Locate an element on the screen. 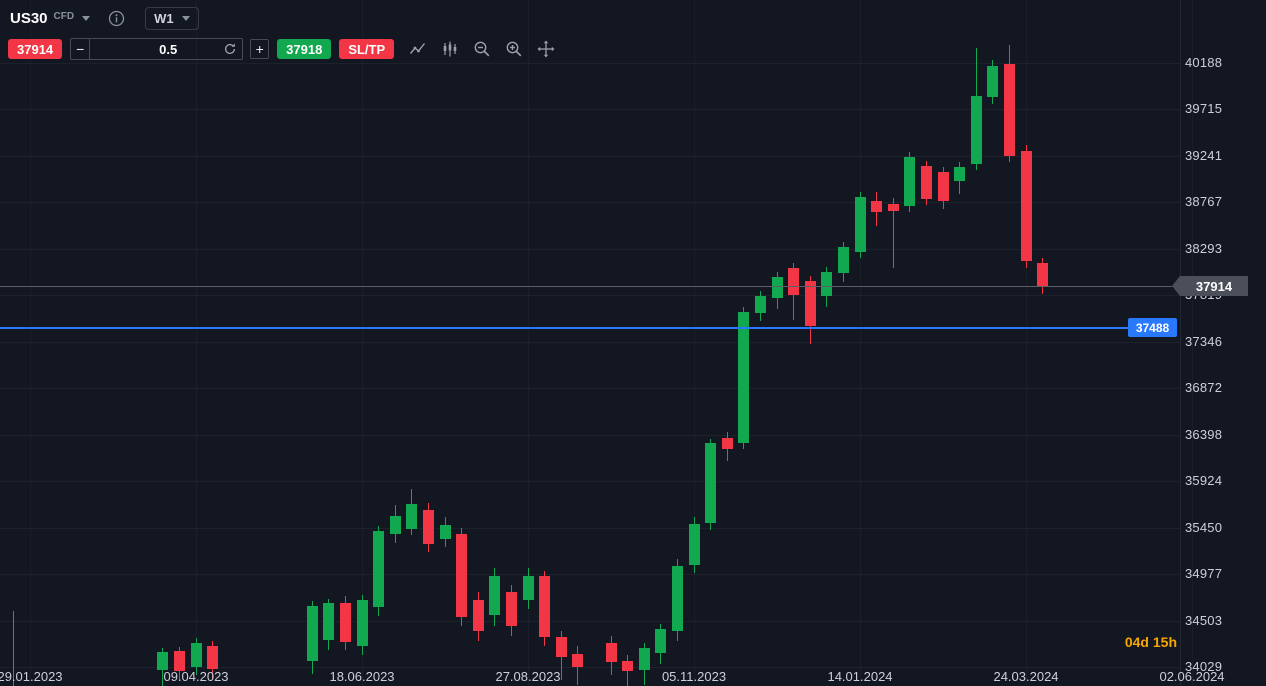 The width and height of the screenshot is (1266, 686). volume-stepper: − + is located at coordinates (170, 49).